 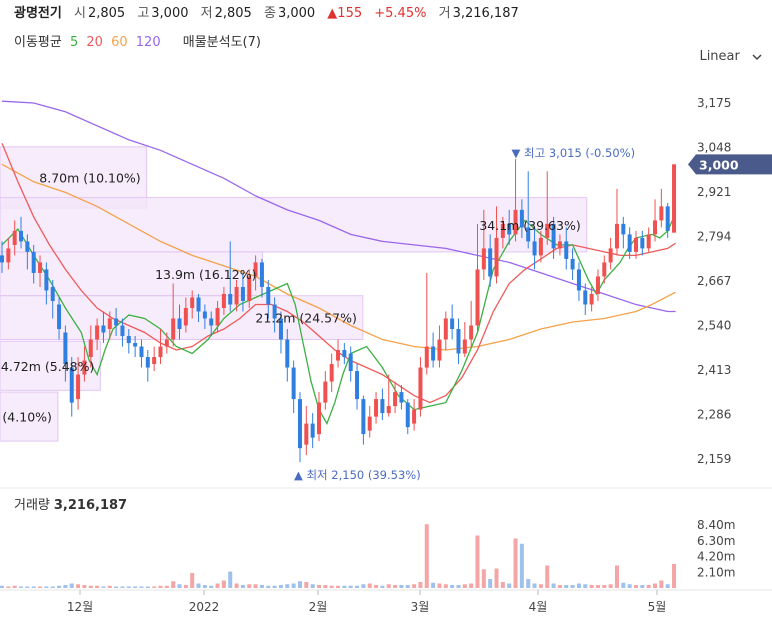 I want to click on volume-profile-label: 매물분석도(7), so click(x=221, y=42).